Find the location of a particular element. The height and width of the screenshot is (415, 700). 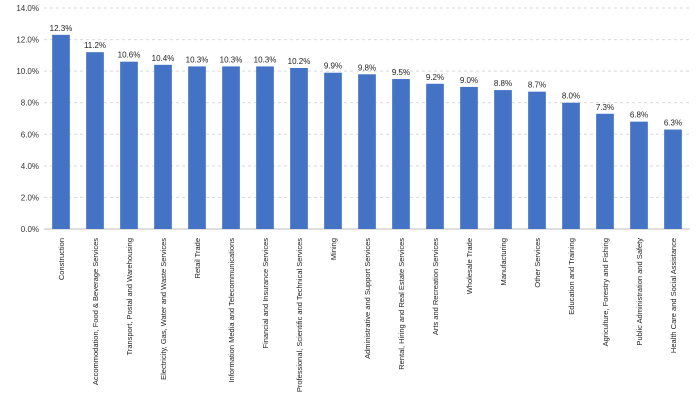

data-label: 7.3% is located at coordinates (605, 107).